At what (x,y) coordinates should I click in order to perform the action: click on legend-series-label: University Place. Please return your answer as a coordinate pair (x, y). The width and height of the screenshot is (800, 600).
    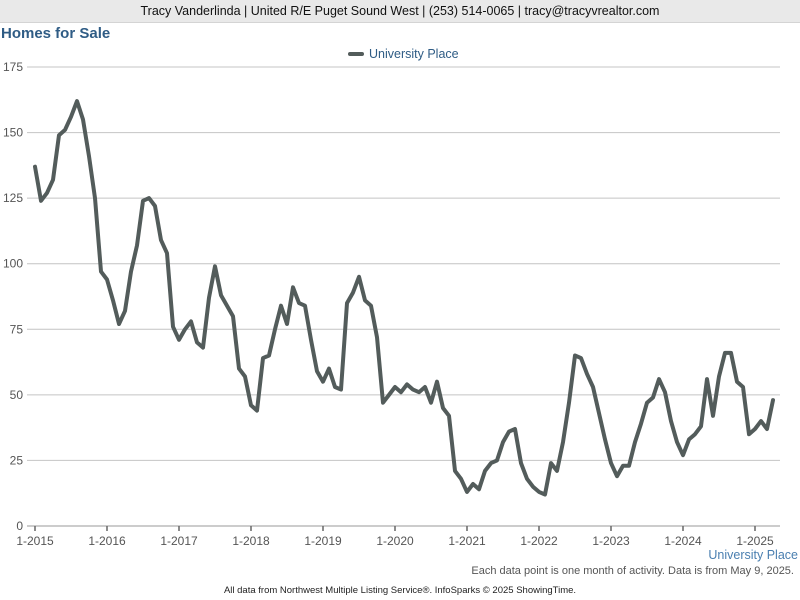
    Looking at the image, I should click on (414, 54).